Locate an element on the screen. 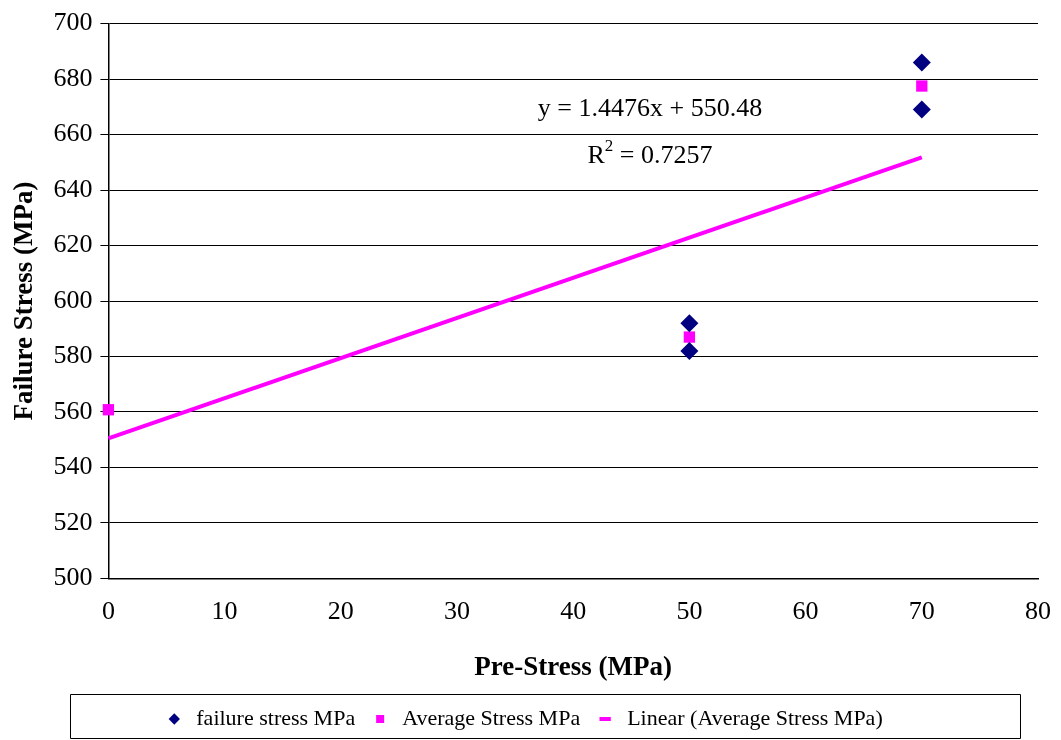 The image size is (1061, 740). y-tick-label: 580 is located at coordinates (73, 355).